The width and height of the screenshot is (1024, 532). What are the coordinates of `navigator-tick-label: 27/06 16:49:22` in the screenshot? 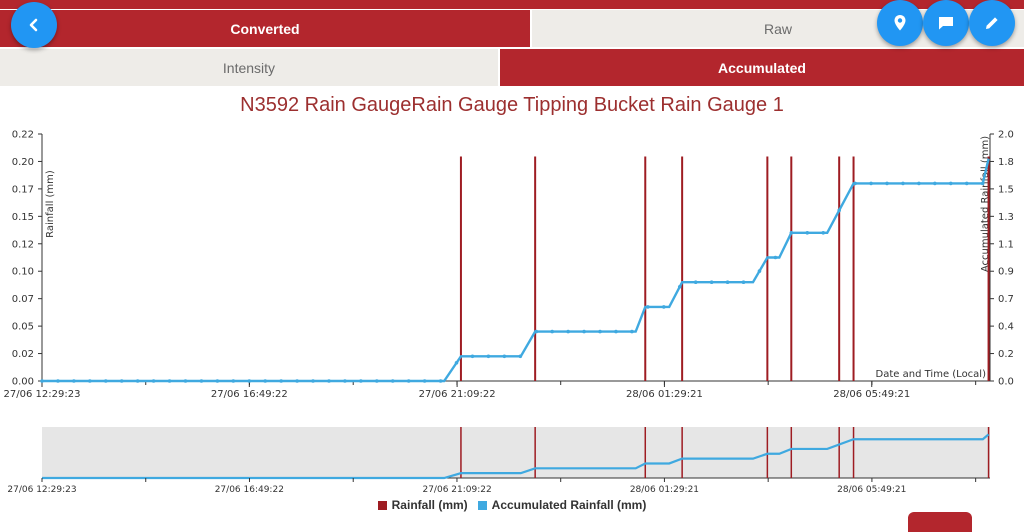 It's located at (249, 490).